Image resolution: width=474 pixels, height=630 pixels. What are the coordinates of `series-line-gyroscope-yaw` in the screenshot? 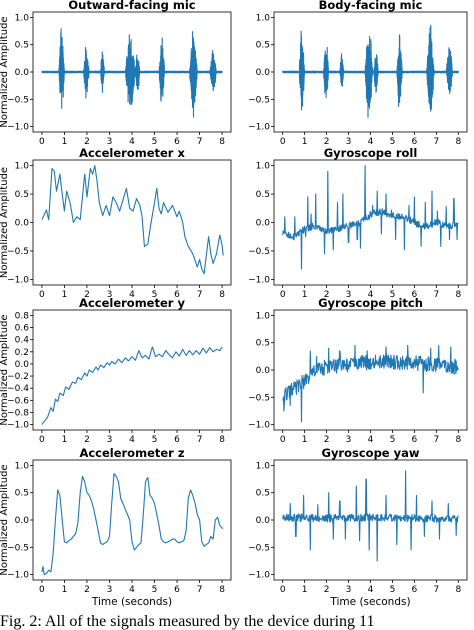 It's located at (370, 516).